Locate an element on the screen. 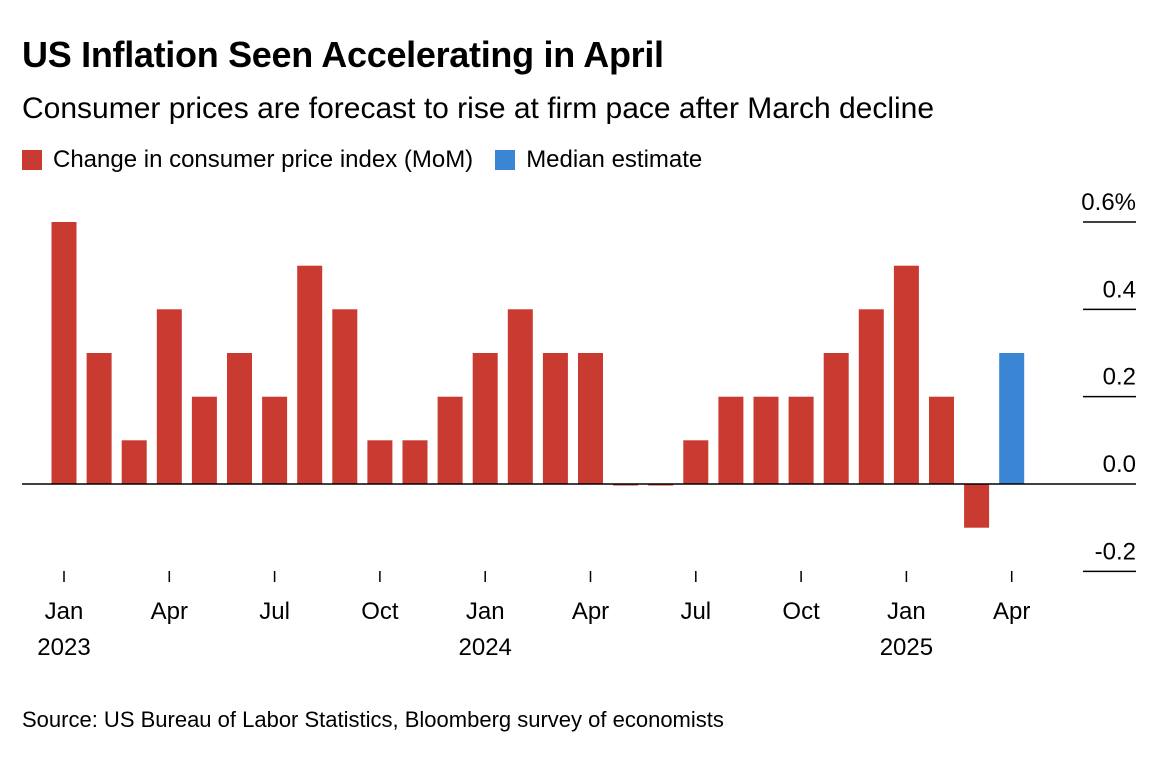 Image resolution: width=1172 pixels, height=762 pixels. x-year-label: 2023 is located at coordinates (63, 647).